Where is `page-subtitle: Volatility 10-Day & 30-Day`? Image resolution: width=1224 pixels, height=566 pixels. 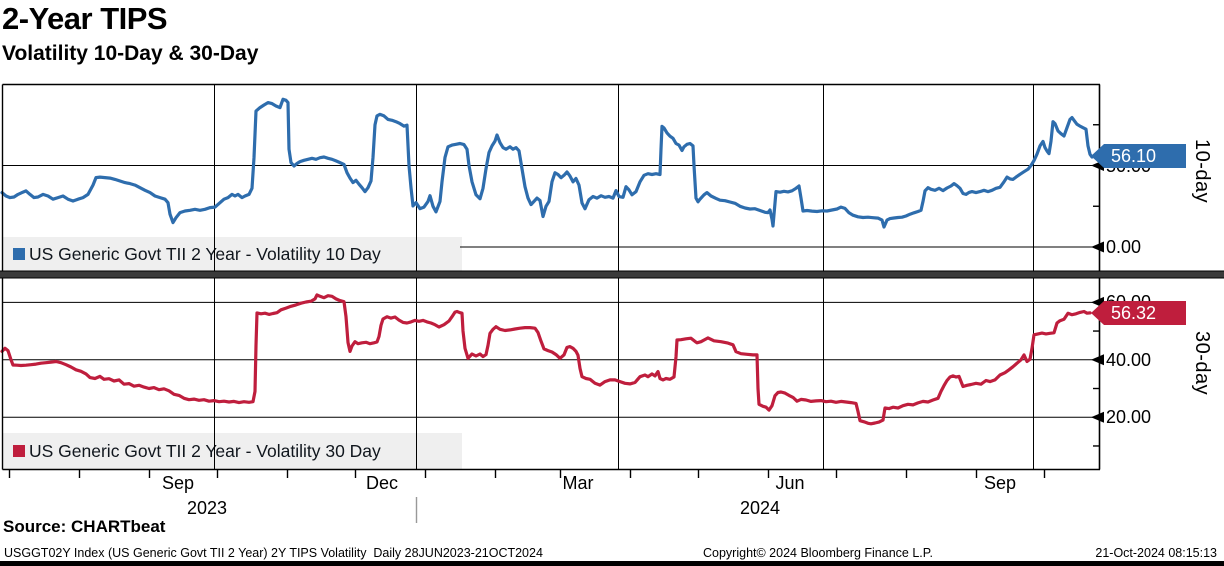 page-subtitle: Volatility 10-Day & 30-Day is located at coordinates (130, 53).